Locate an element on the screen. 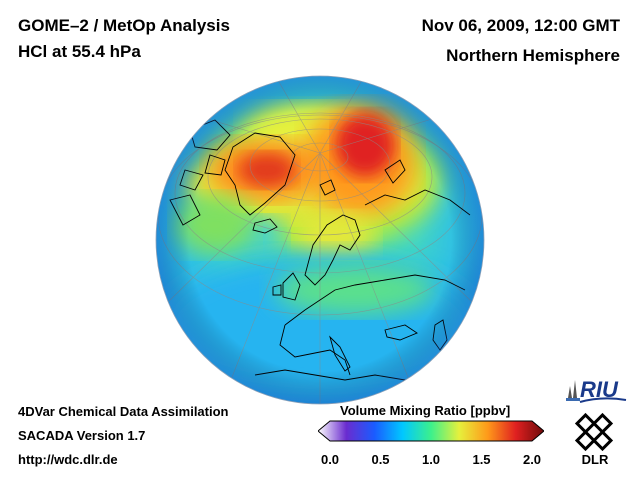 The height and width of the screenshot is (480, 640). dlr-logo: DLR is located at coordinates (594, 439).